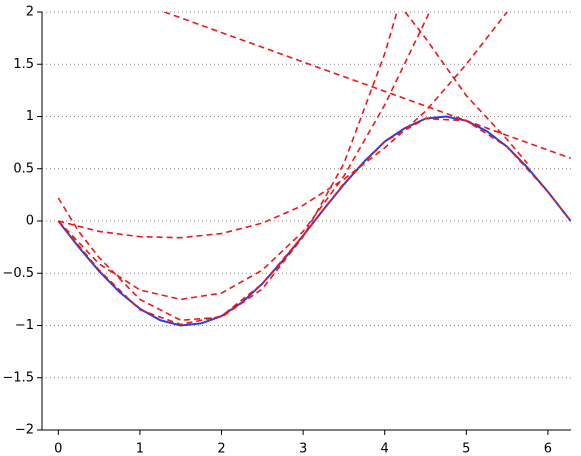 This screenshot has height=456, width=581. What do you see at coordinates (24, 430) in the screenshot?
I see `y-tick-label: −2` at bounding box center [24, 430].